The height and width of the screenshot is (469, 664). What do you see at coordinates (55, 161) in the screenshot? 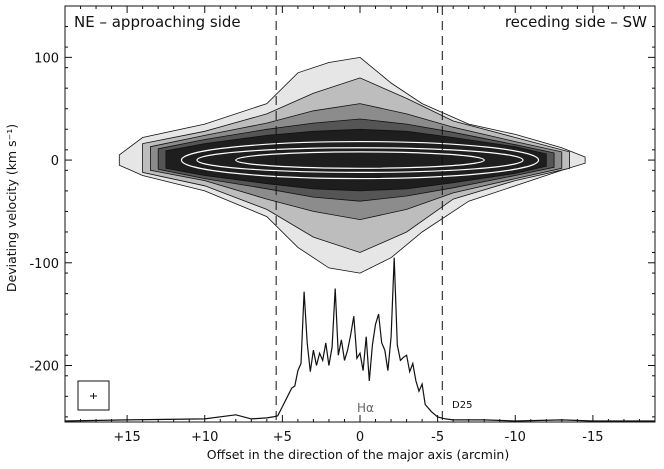
I see `y-tick-label: 0` at bounding box center [55, 161].